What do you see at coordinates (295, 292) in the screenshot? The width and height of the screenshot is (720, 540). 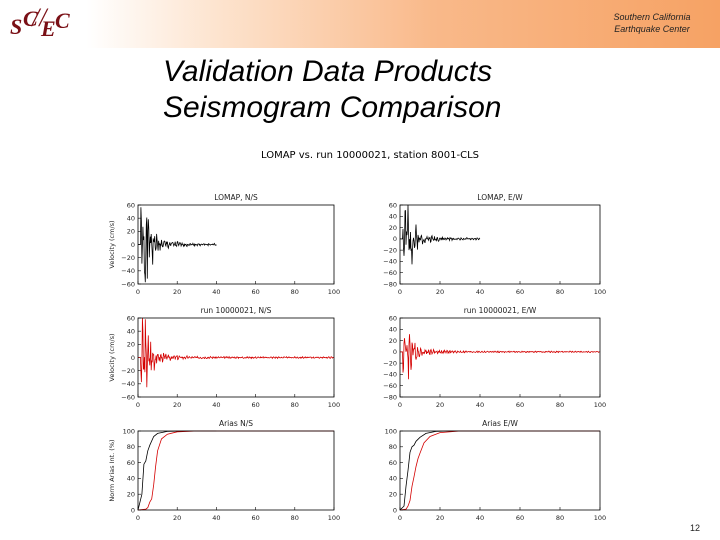 I see `panel-1-xtick-label: 80` at bounding box center [295, 292].